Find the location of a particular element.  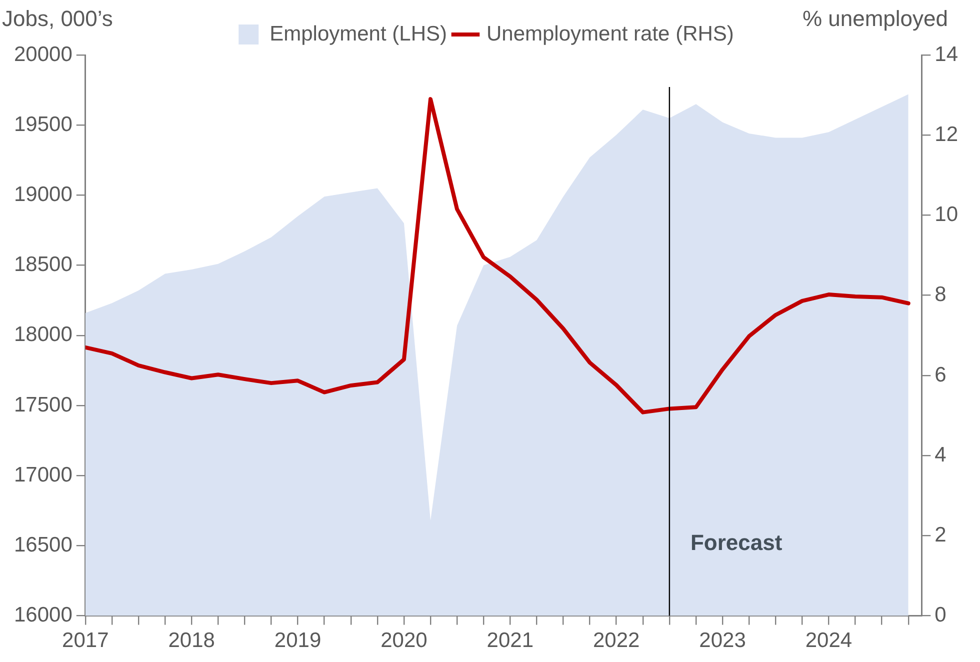

ref-line-label: Forecast is located at coordinates (736, 542).